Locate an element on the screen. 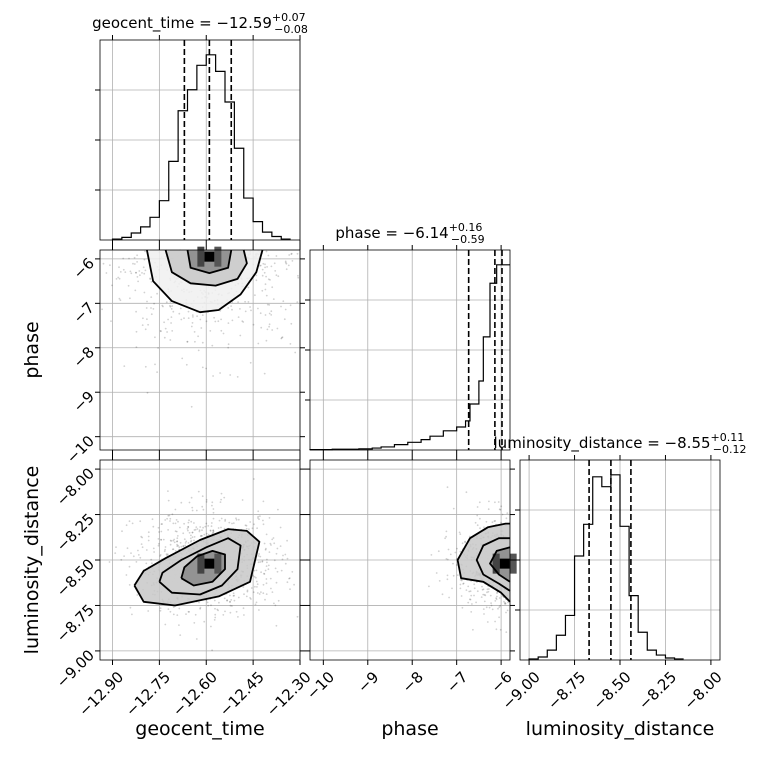  title-upper-luminosity_distance: +0.11 is located at coordinates (728, 437).